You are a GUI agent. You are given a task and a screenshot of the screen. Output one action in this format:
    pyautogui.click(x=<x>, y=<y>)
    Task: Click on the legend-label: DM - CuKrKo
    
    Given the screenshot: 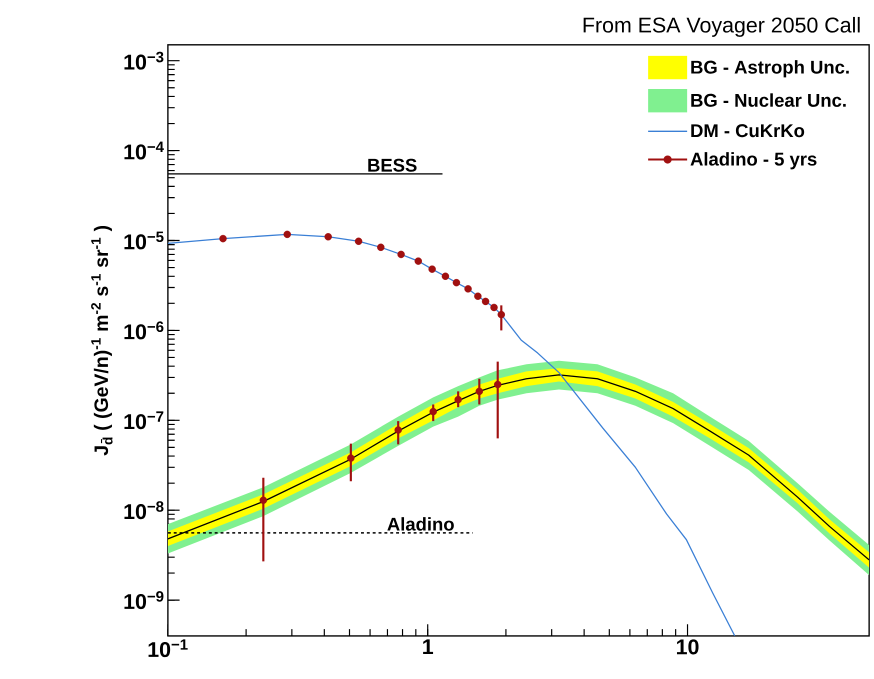 What is the action you would take?
    pyautogui.click(x=747, y=131)
    